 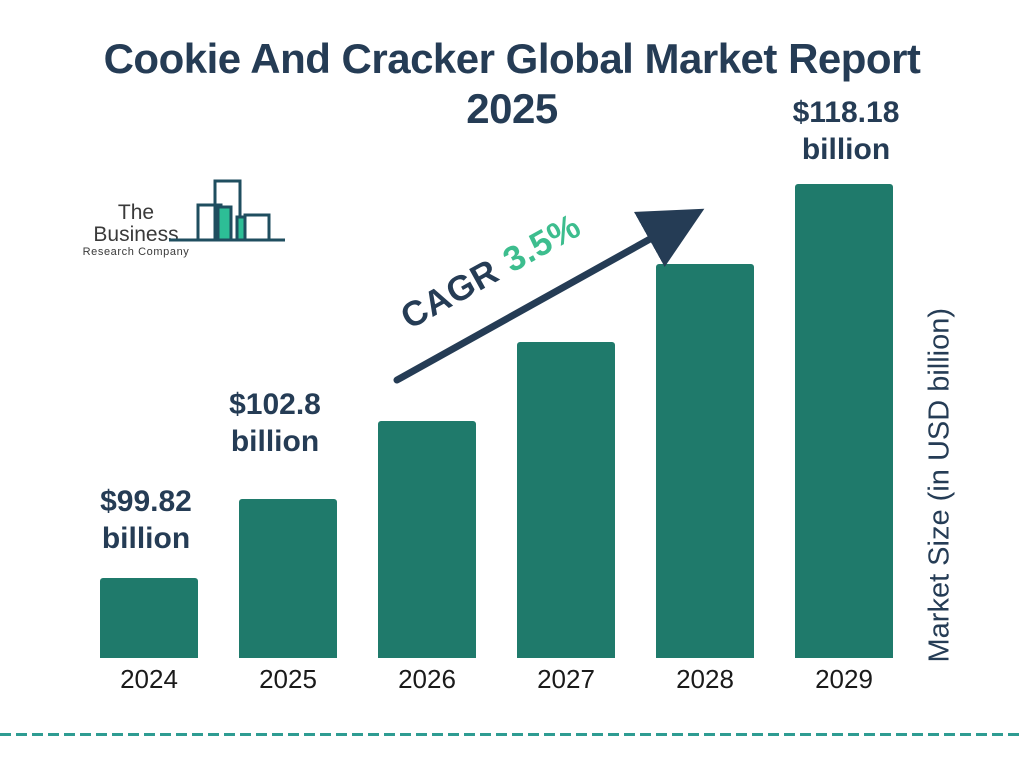 I want to click on x-tick-label-2025: 2025, so click(x=288, y=679).